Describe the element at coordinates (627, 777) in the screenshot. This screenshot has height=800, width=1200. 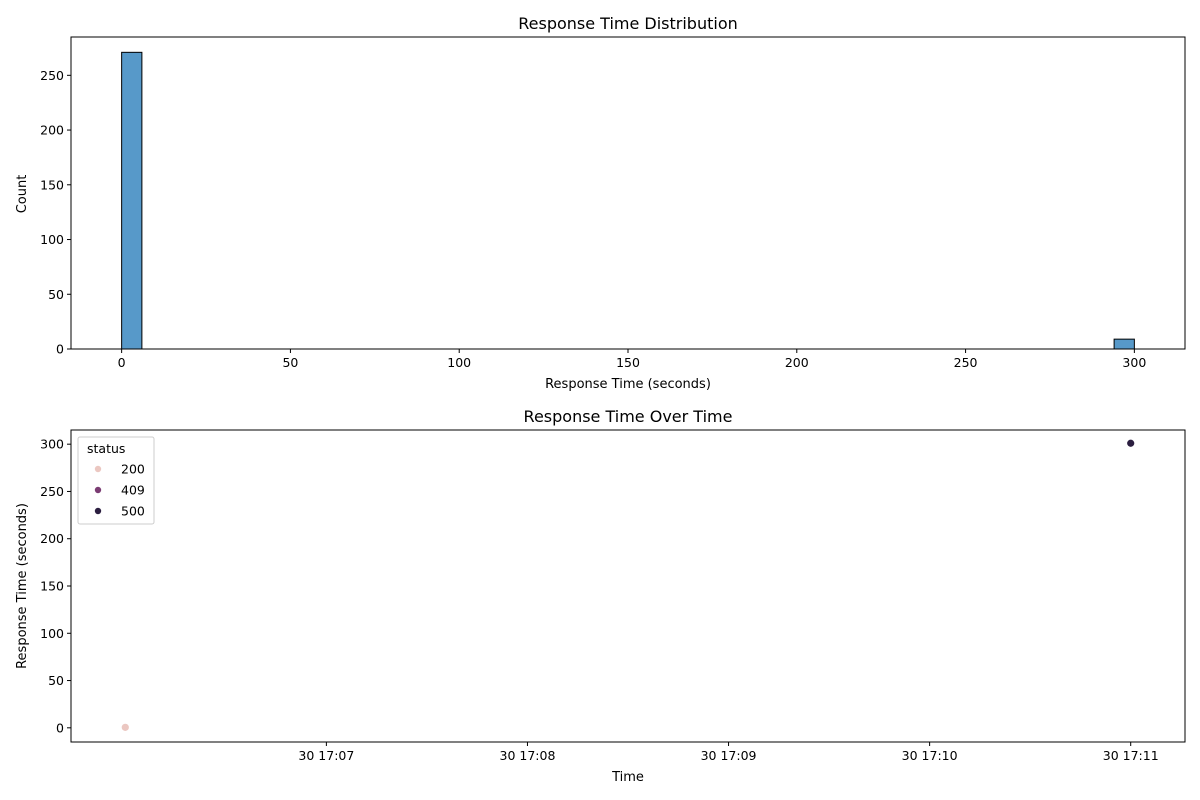
I see `scatter-x-axis-label: Time` at that location.